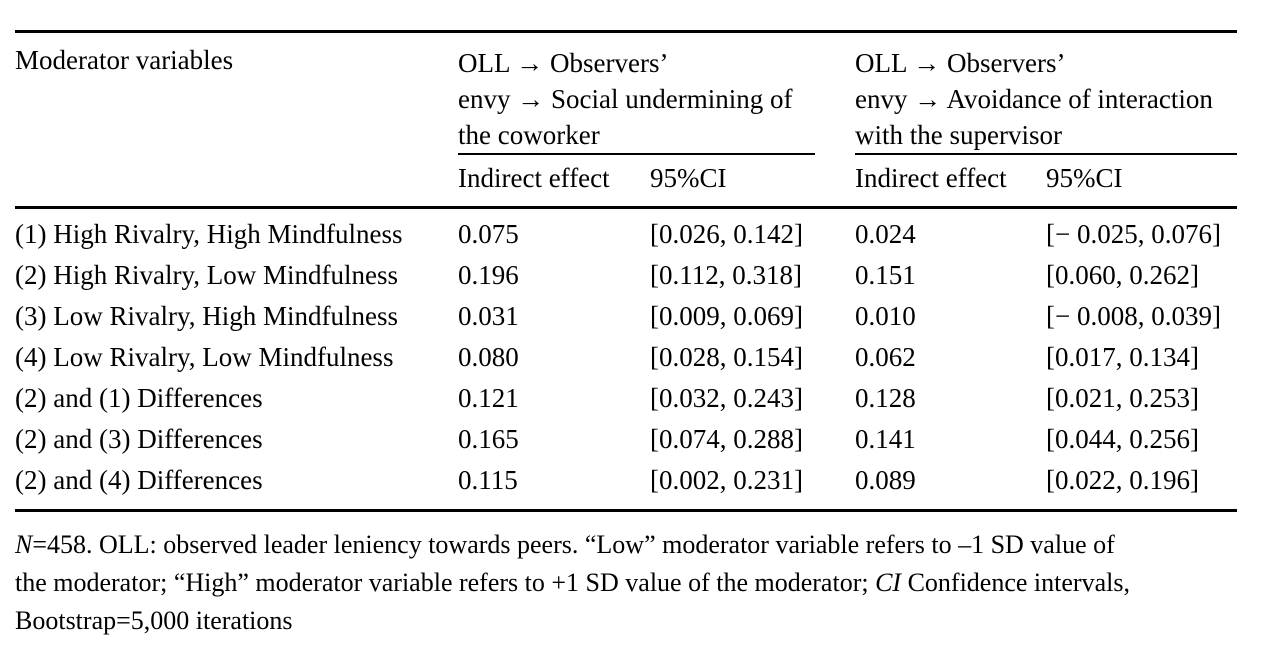 This screenshot has width=1269, height=658. What do you see at coordinates (885, 480) in the screenshot?
I see `indirect-effect-value: 0.089` at bounding box center [885, 480].